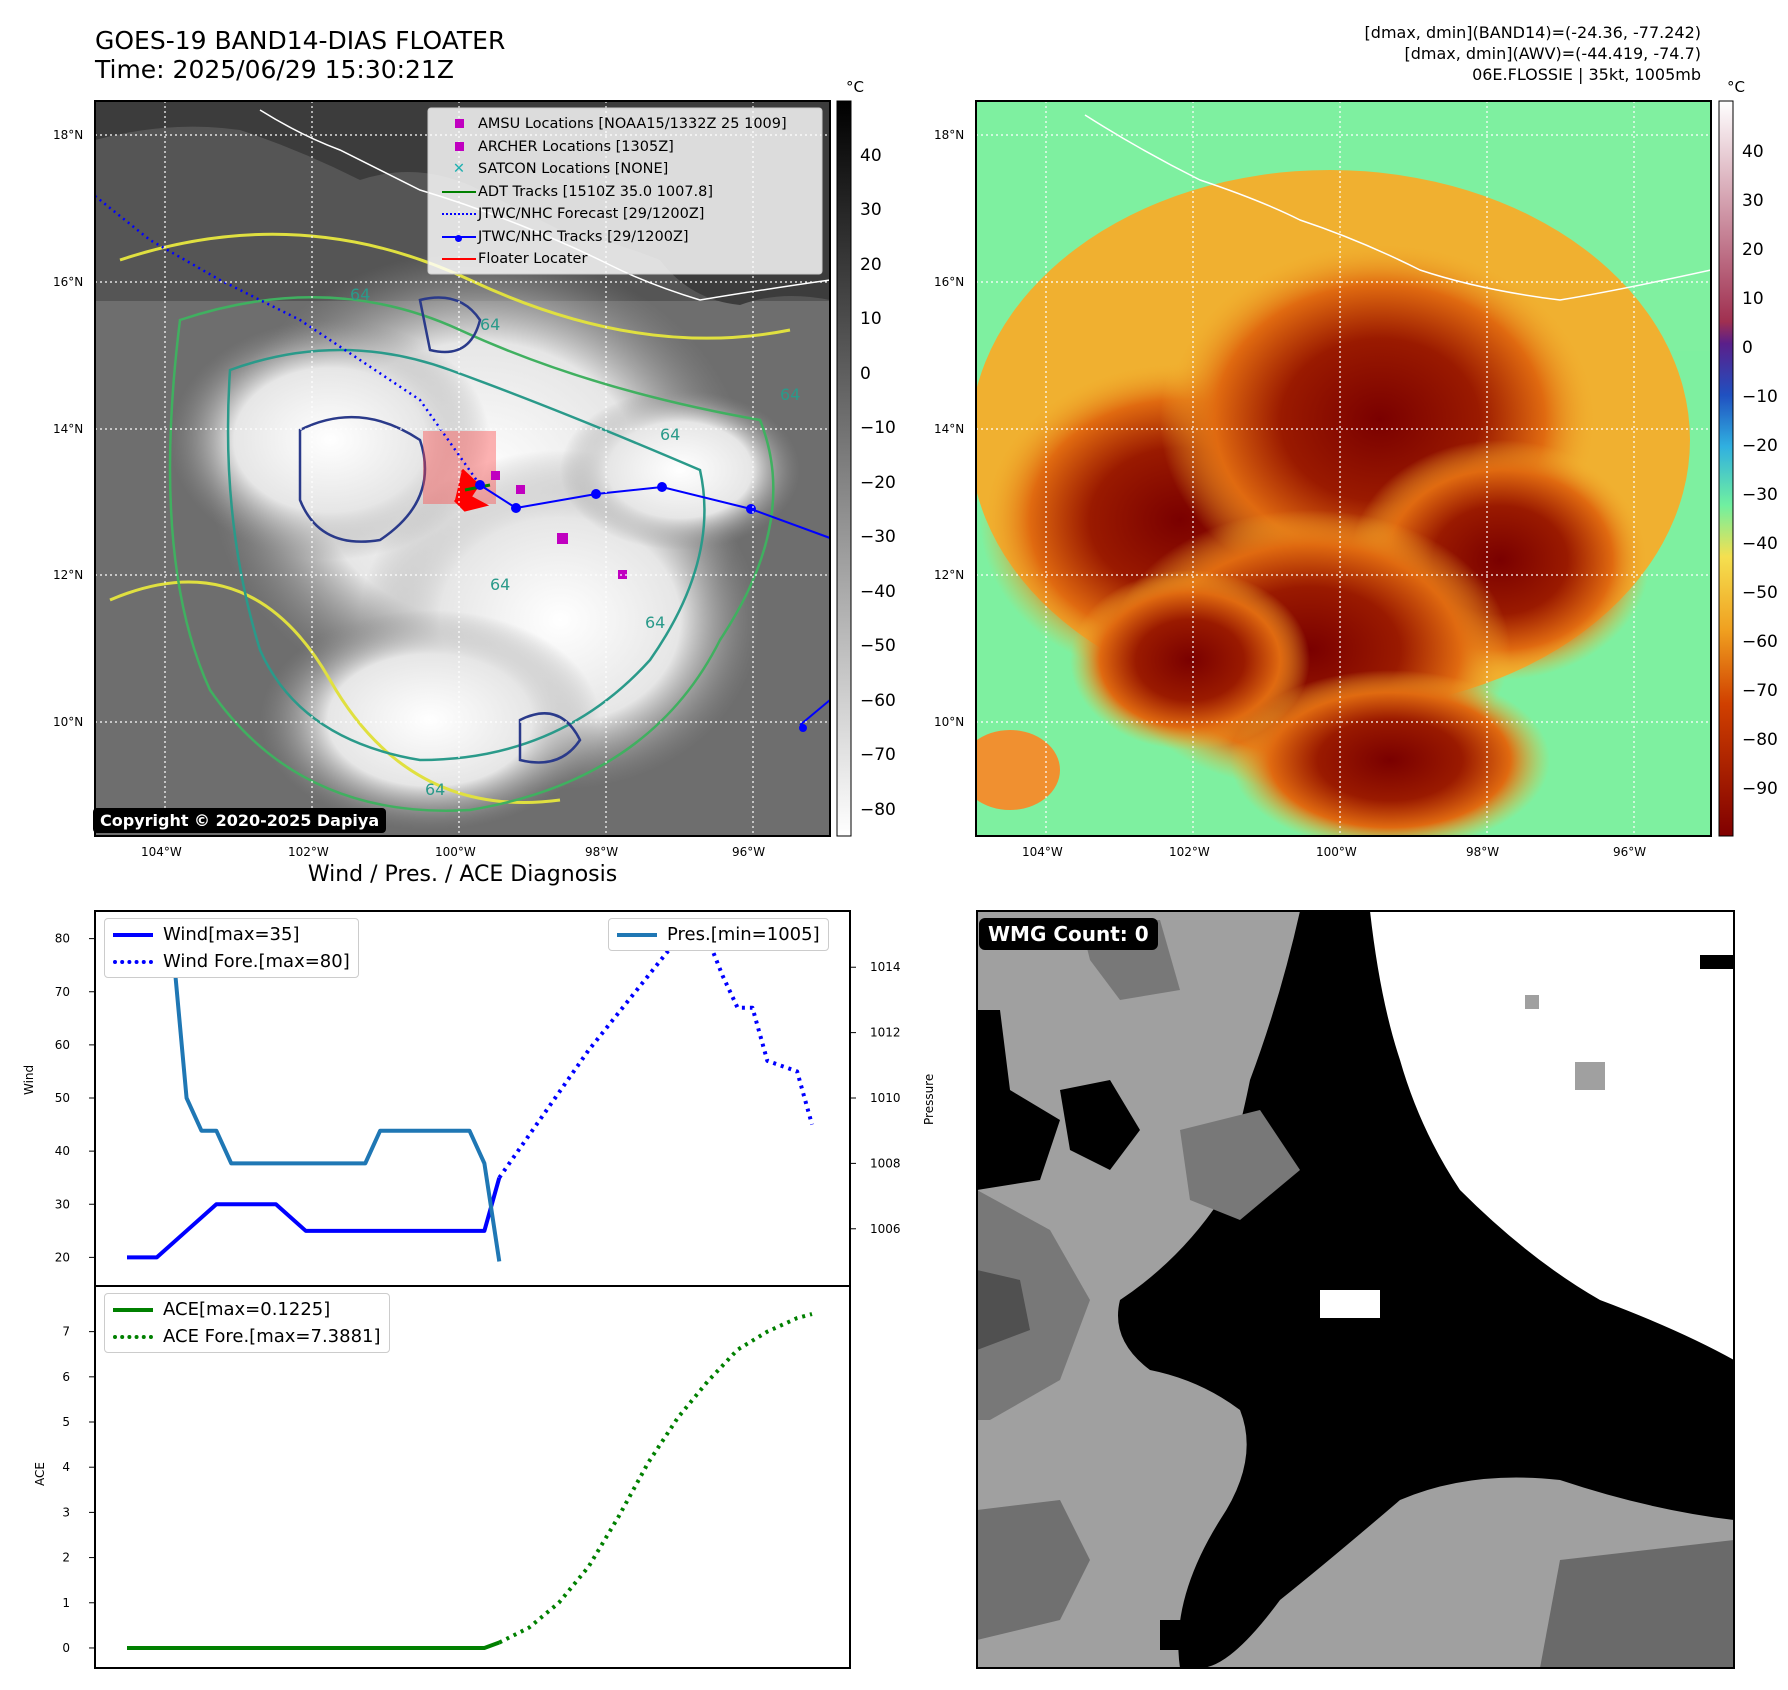 This screenshot has width=1788, height=1690. I want to click on legend-entry: AMSU Locations [NOAA15/1332Z 25 1009], so click(613, 124).